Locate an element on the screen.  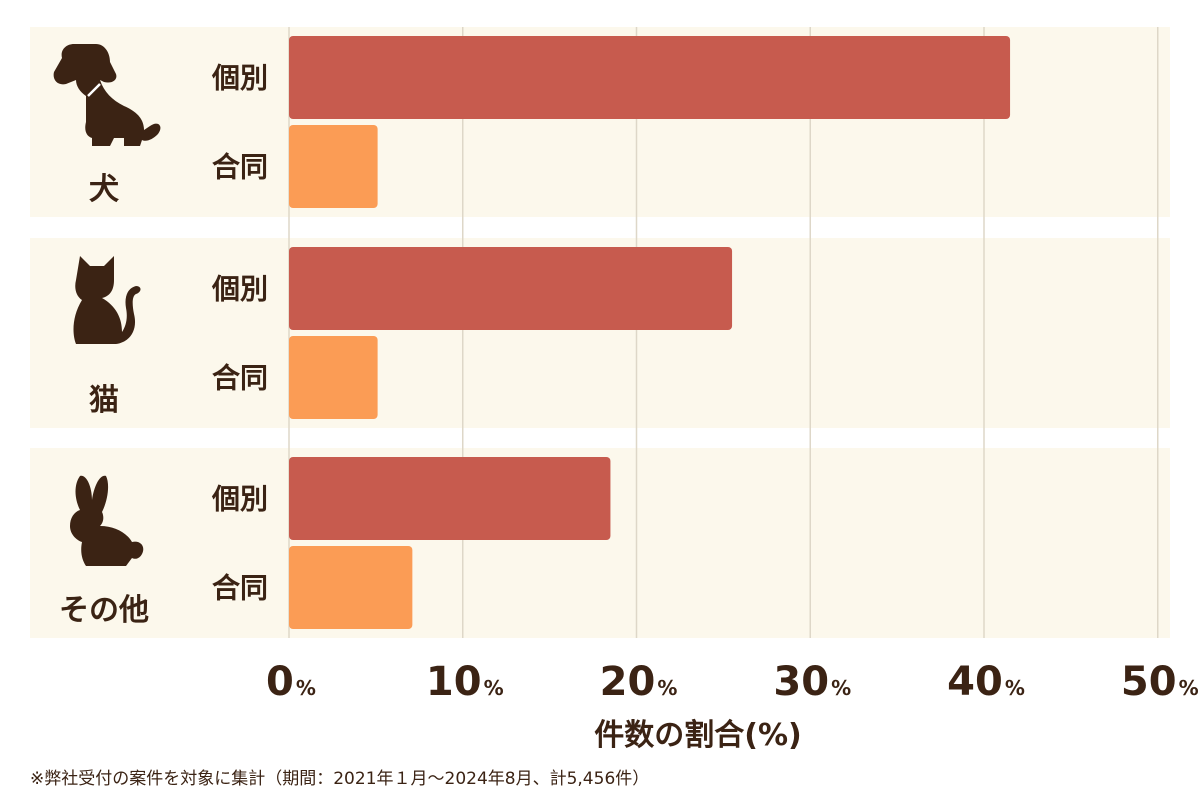
x-axis-title: 件数の割合(%) is located at coordinates (697, 735).